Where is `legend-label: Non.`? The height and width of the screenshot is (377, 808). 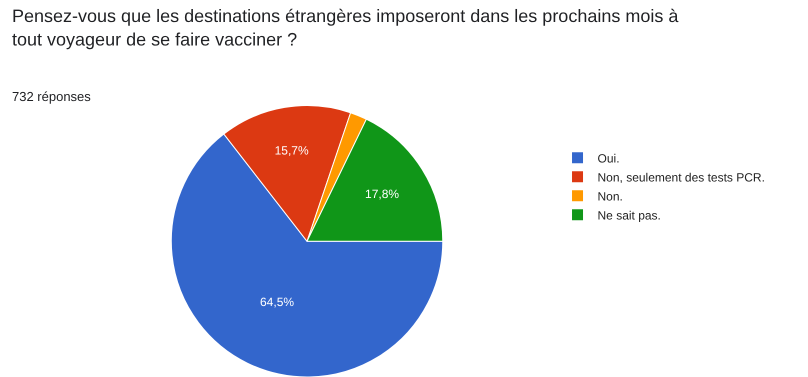
legend-label: Non. is located at coordinates (610, 196).